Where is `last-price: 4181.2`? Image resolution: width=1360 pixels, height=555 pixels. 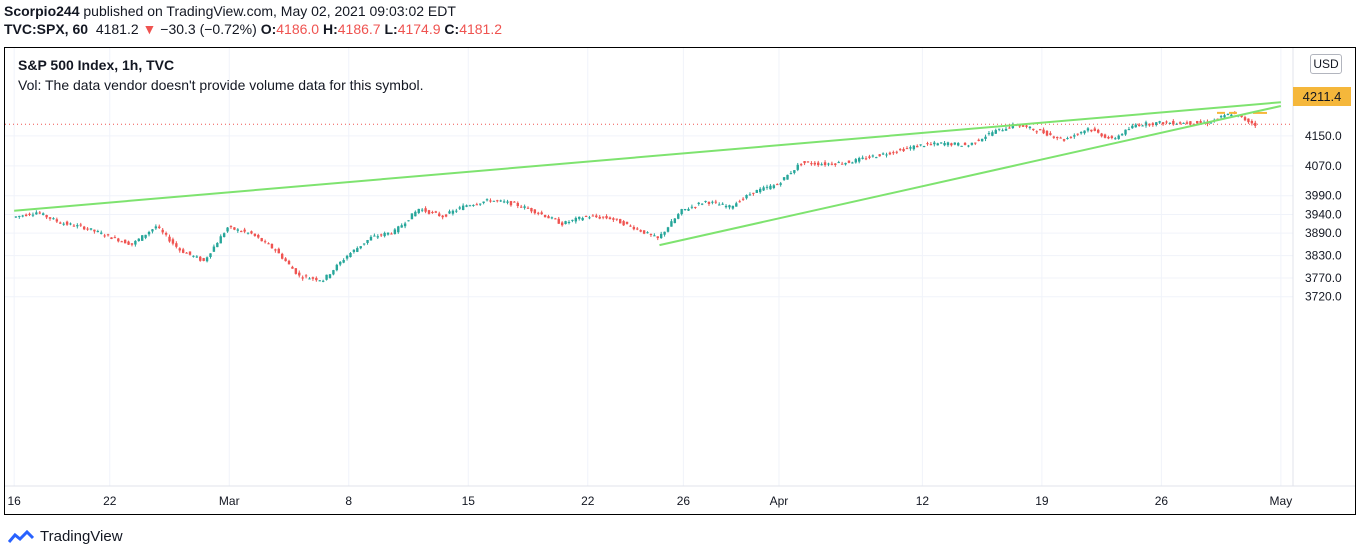
last-price: 4181.2 is located at coordinates (117, 29).